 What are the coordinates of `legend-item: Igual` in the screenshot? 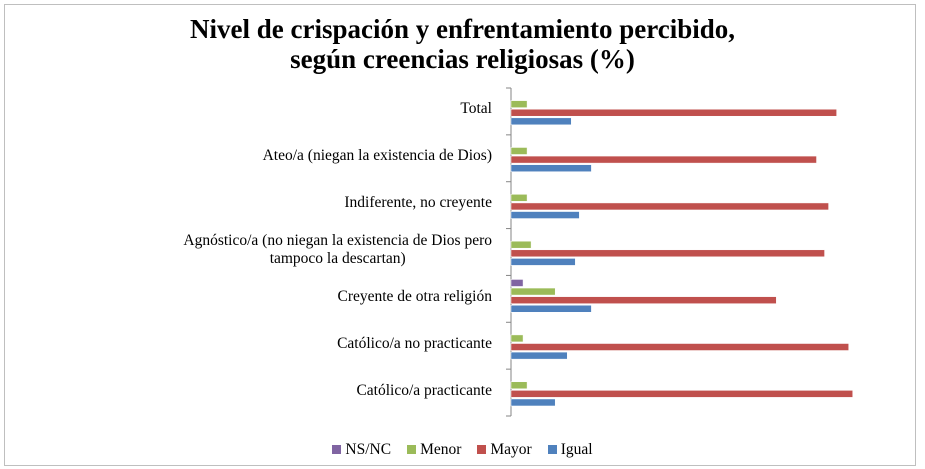 It's located at (570, 450).